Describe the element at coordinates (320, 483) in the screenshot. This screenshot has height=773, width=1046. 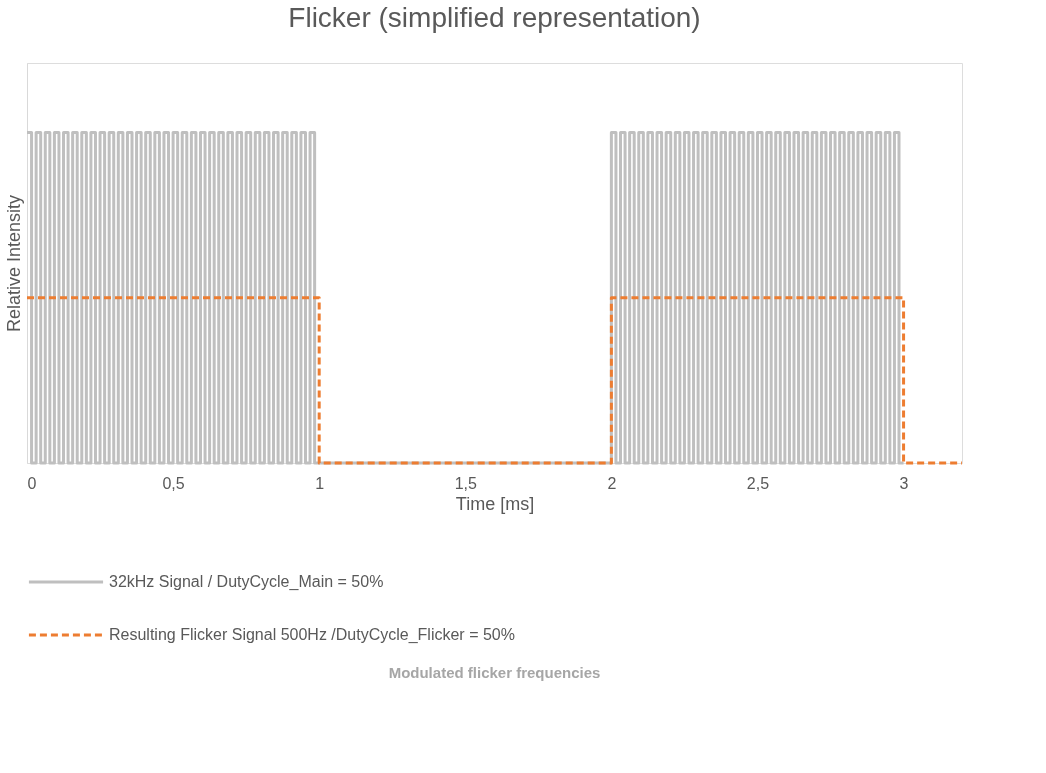
I see `x-tick-label: 1` at that location.